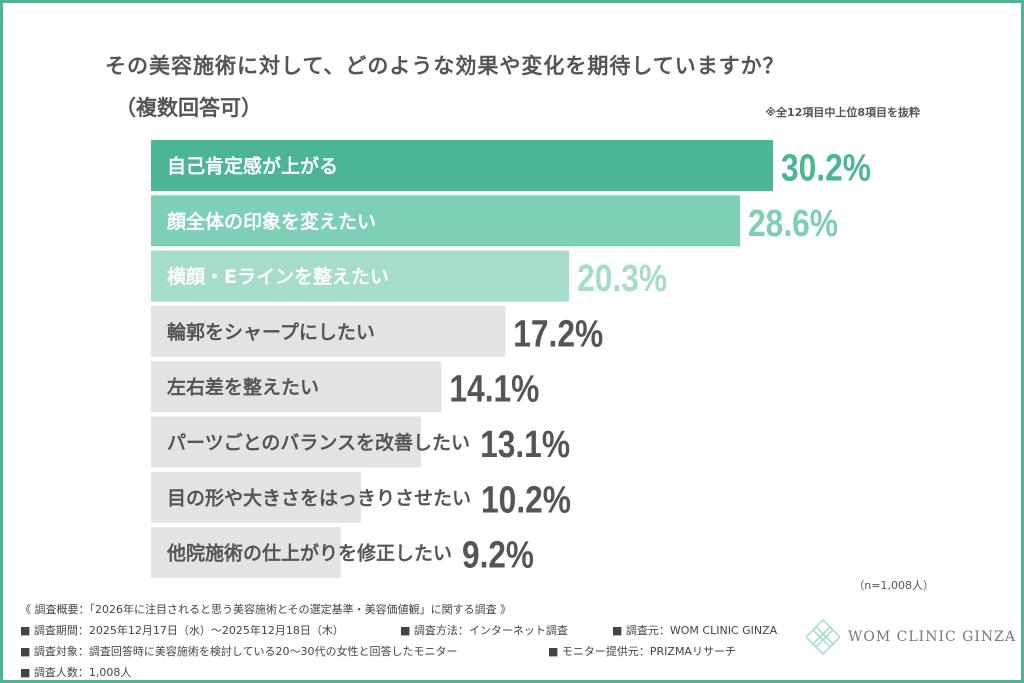  What do you see at coordinates (558, 334) in the screenshot?
I see `value-label: 17.2%` at bounding box center [558, 334].